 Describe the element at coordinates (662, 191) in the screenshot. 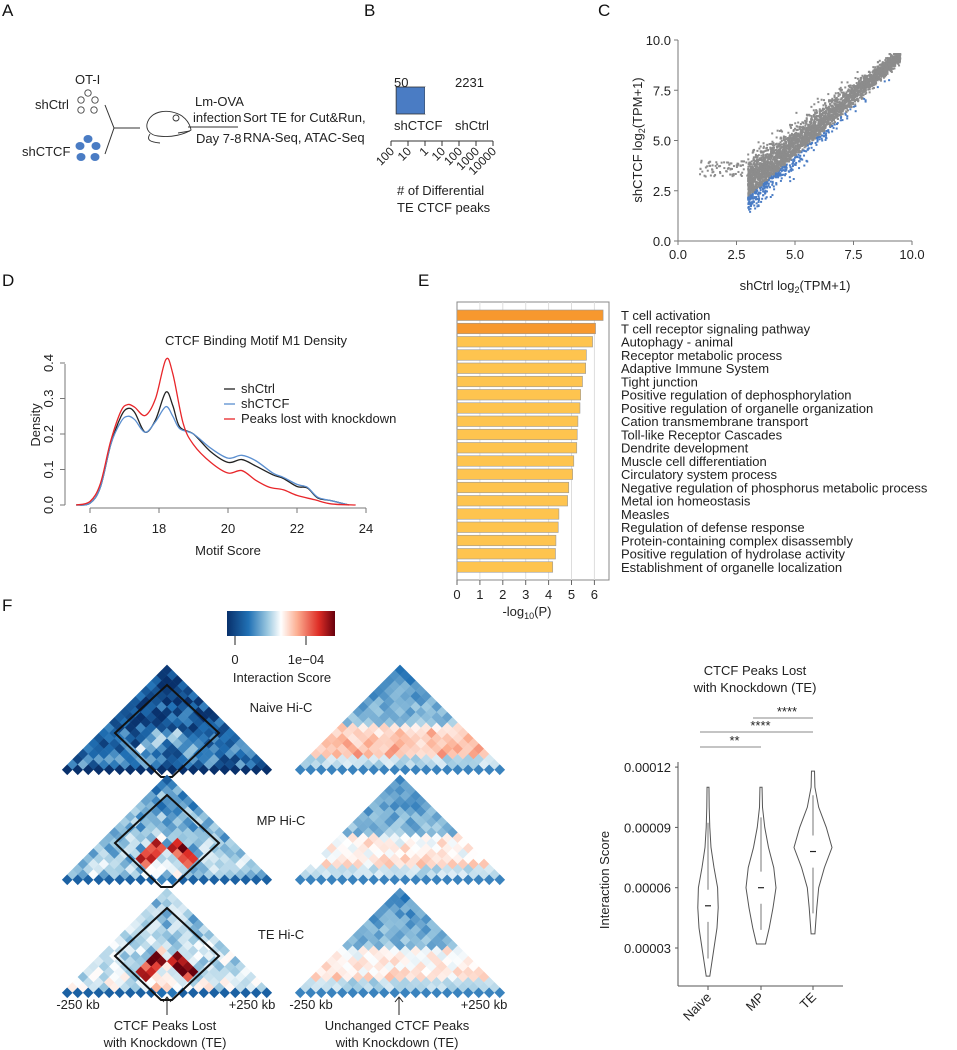

I see `c-y-tick-label: 2.5` at that location.